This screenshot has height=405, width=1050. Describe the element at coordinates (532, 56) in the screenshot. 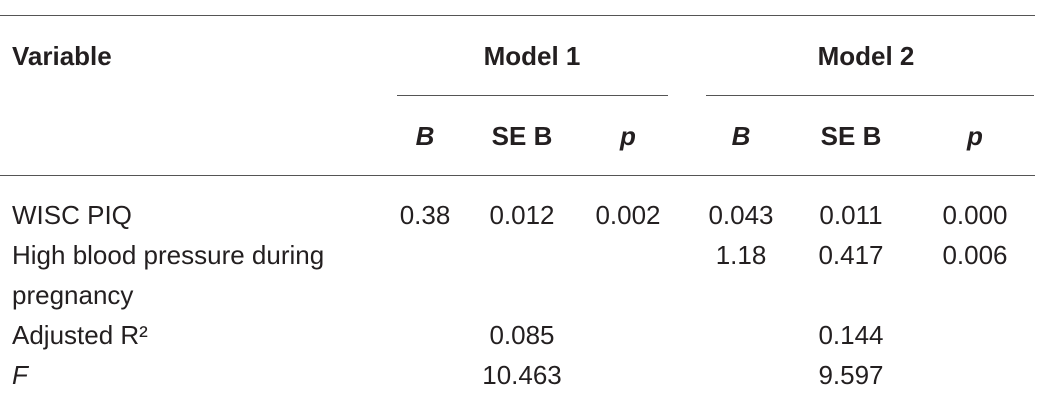

I see `group-header: Model 1` at that location.